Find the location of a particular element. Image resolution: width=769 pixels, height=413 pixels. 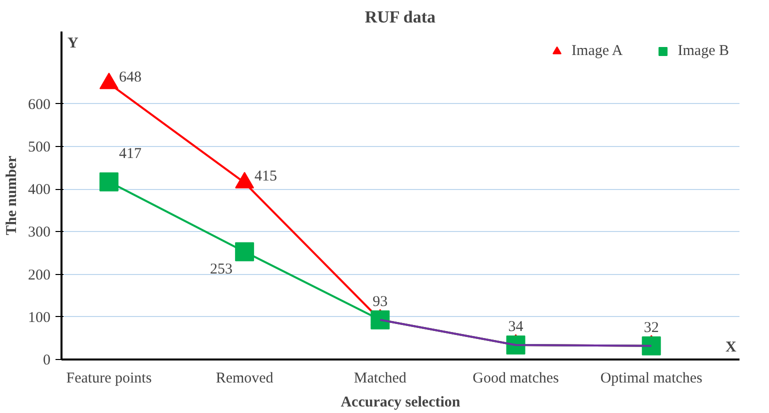

x-tick-label: Feature points is located at coordinates (109, 378).